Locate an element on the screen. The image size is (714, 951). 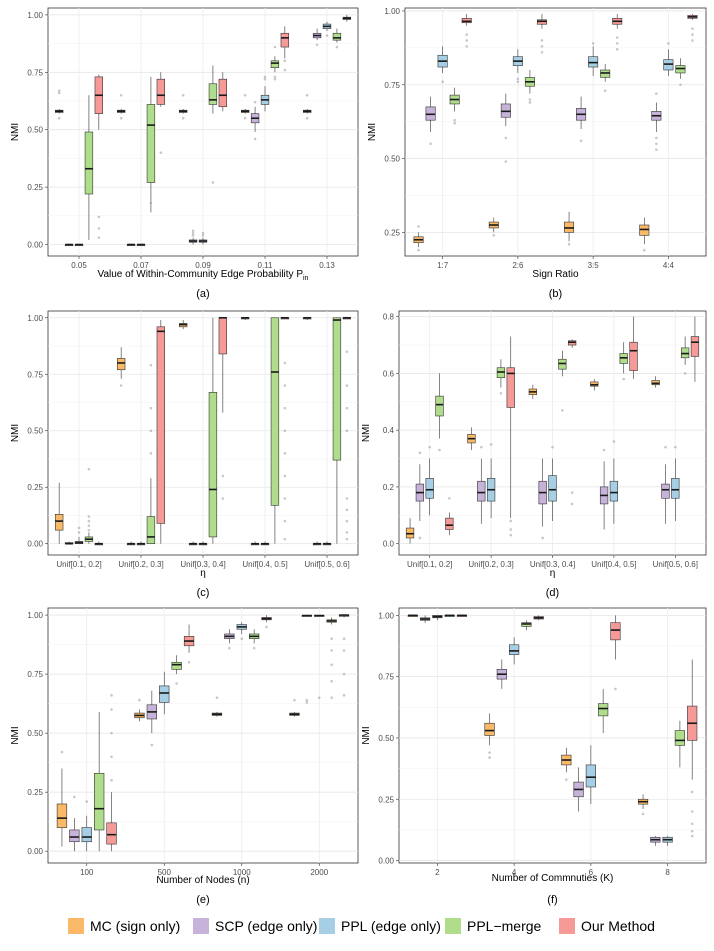
legend-label: MC (sign only) is located at coordinates (135, 926).